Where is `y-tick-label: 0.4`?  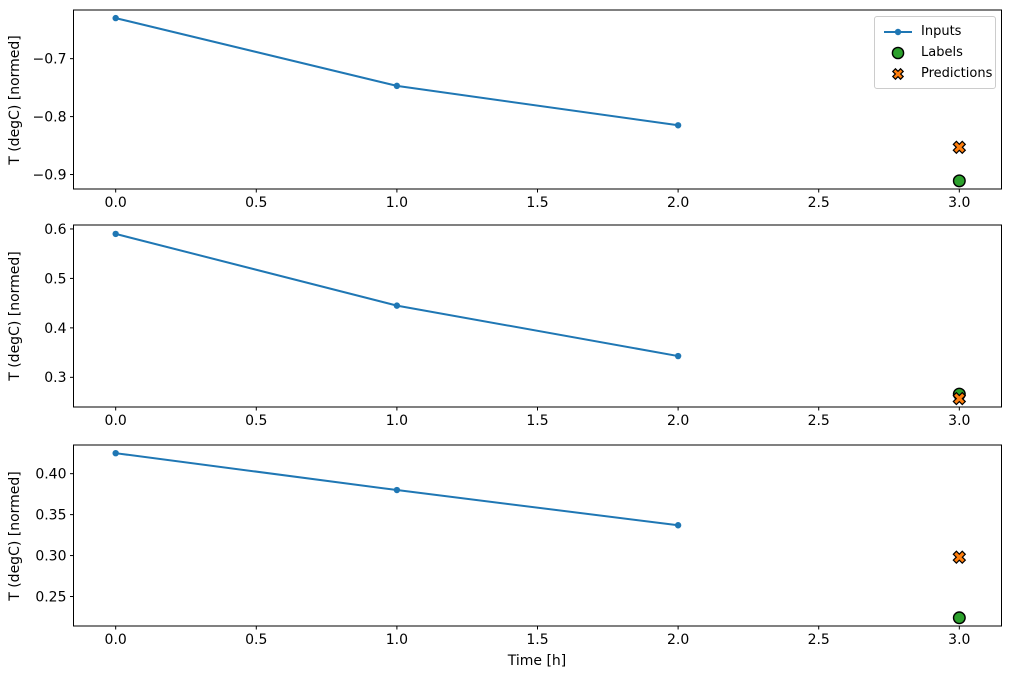 y-tick-label: 0.4 is located at coordinates (55, 329).